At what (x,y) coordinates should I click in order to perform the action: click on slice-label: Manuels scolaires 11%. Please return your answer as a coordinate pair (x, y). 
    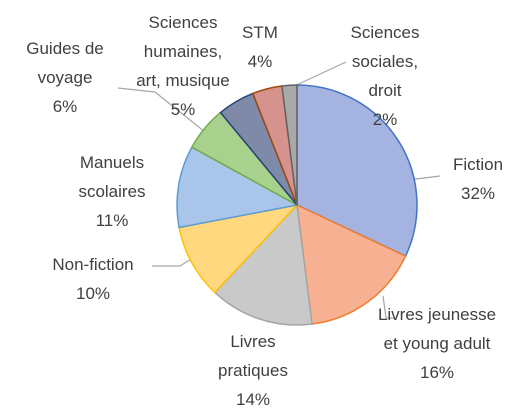
    Looking at the image, I should click on (112, 191).